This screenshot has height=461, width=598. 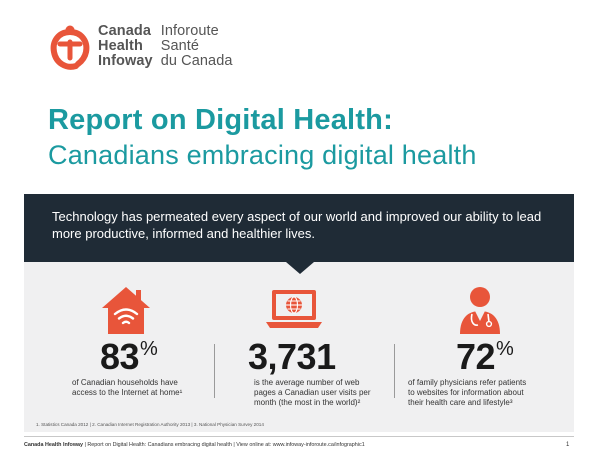 What do you see at coordinates (294, 310) in the screenshot?
I see `laptop-globe-icon` at bounding box center [294, 310].